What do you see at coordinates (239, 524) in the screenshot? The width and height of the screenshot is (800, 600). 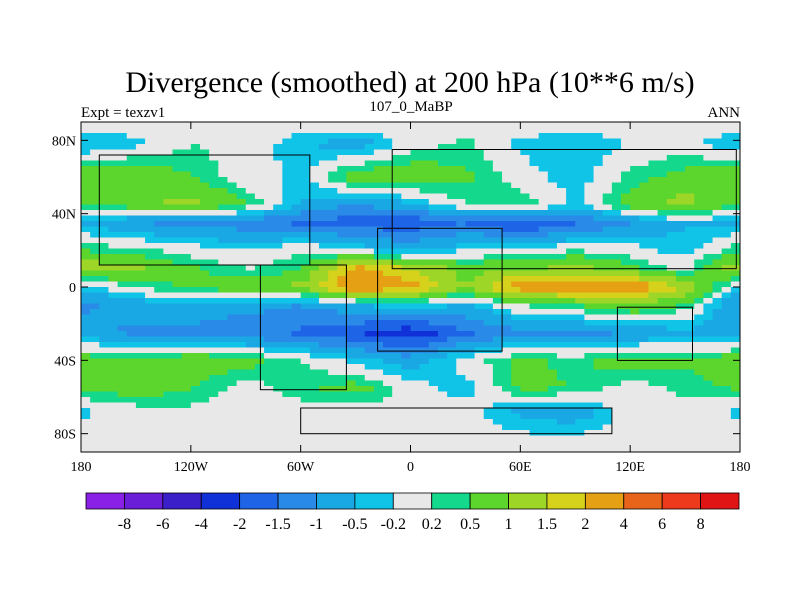 I see `colorbar-label: -2` at bounding box center [239, 524].